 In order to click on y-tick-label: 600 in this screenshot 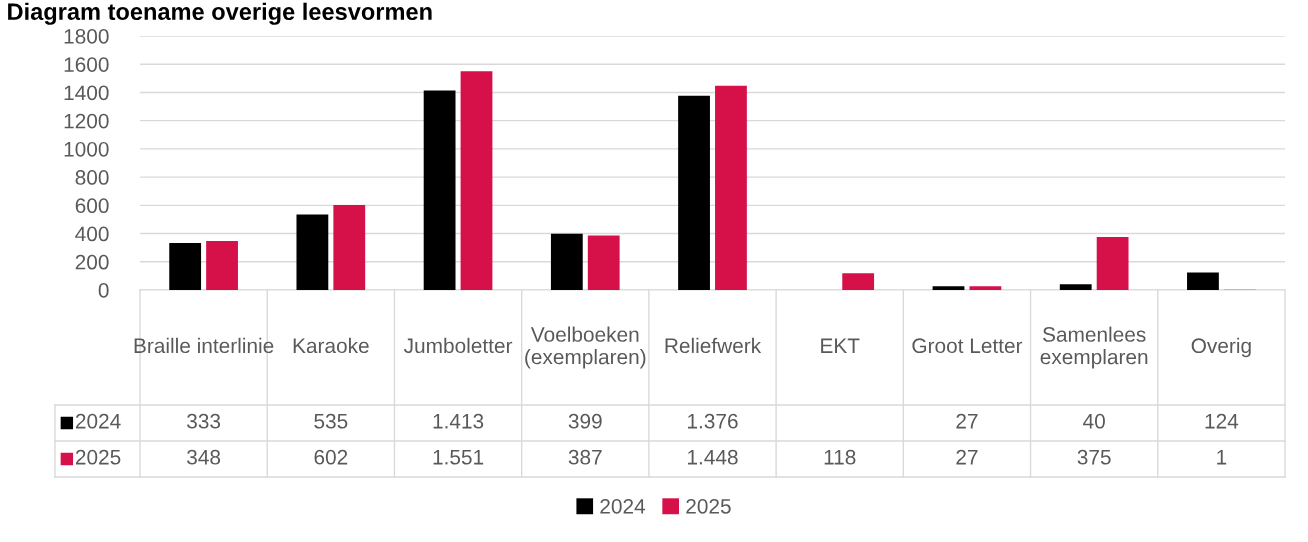, I will do `click(92, 206)`.